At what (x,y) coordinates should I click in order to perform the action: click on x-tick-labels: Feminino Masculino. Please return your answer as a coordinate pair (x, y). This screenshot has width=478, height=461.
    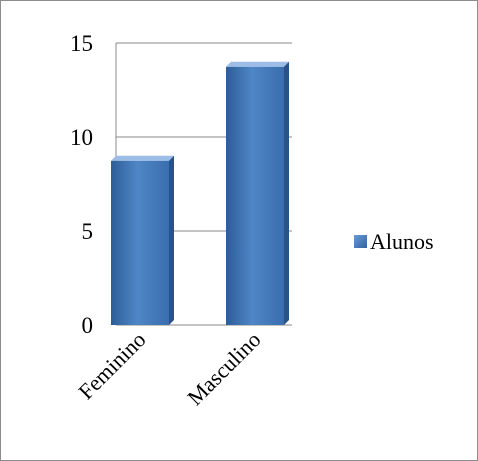
    Looking at the image, I should click on (169, 368).